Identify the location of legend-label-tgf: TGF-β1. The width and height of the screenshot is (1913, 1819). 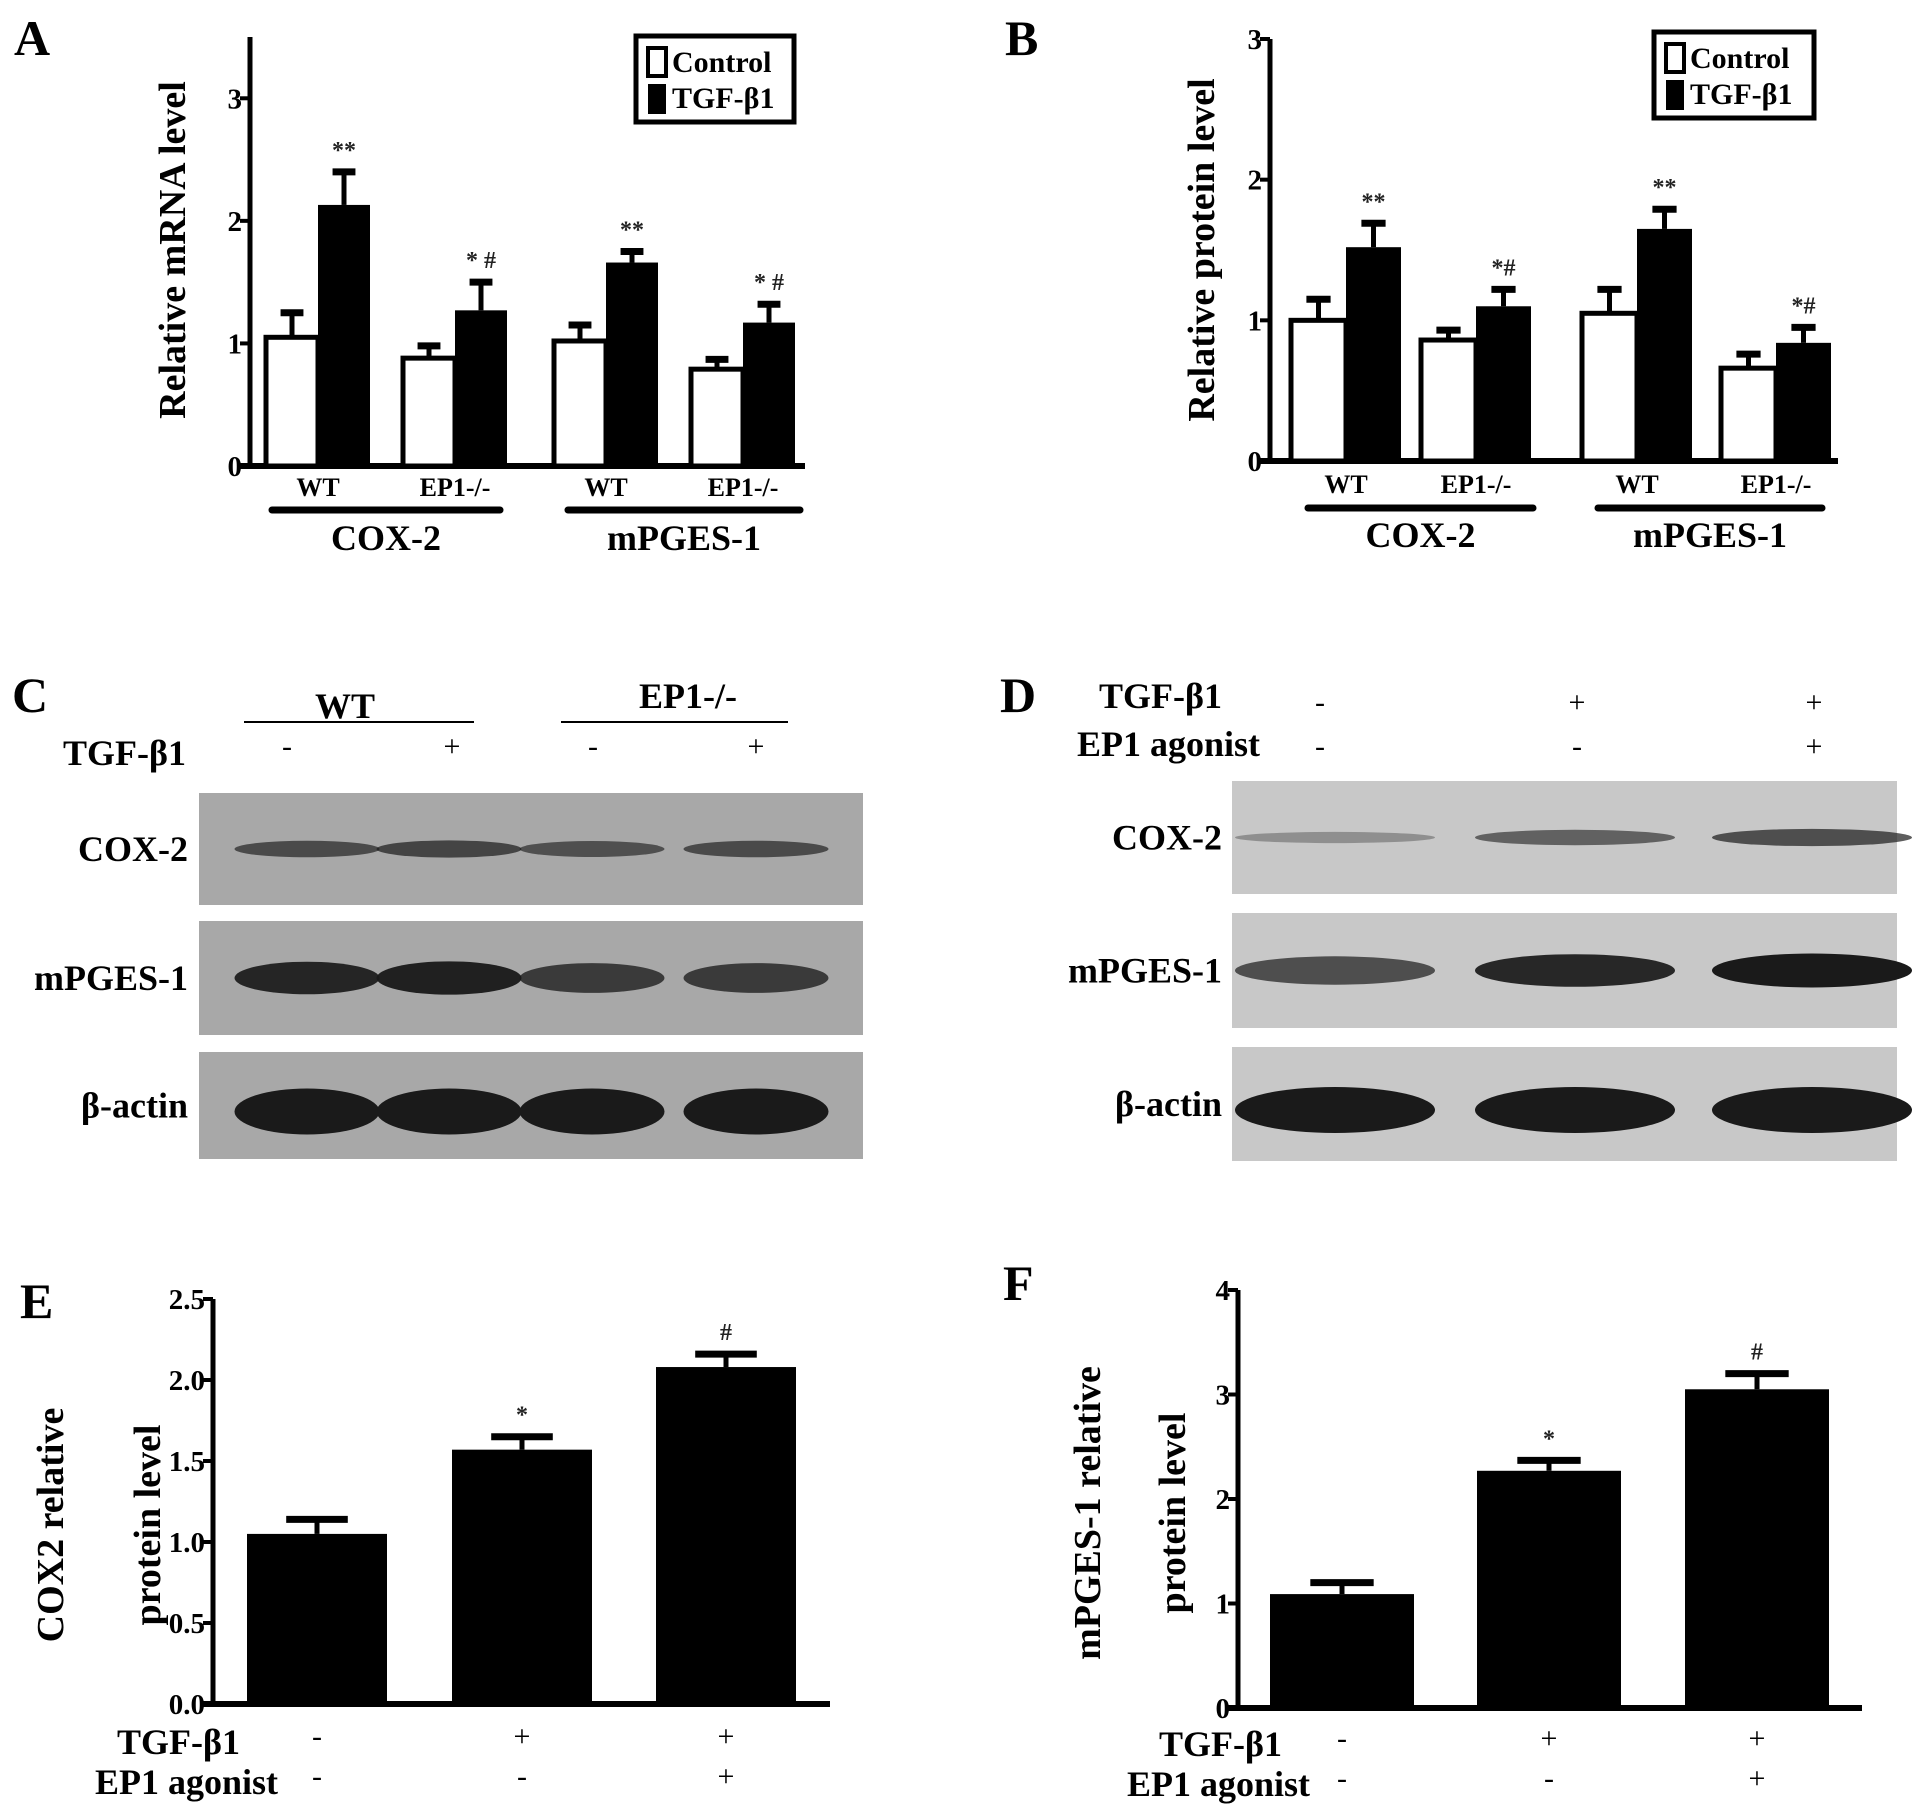
(723, 98).